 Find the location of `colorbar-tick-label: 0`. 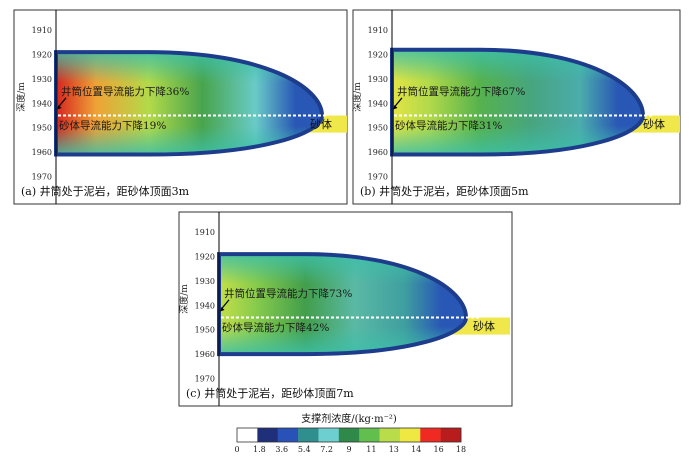

colorbar-tick-label: 0 is located at coordinates (236, 449).